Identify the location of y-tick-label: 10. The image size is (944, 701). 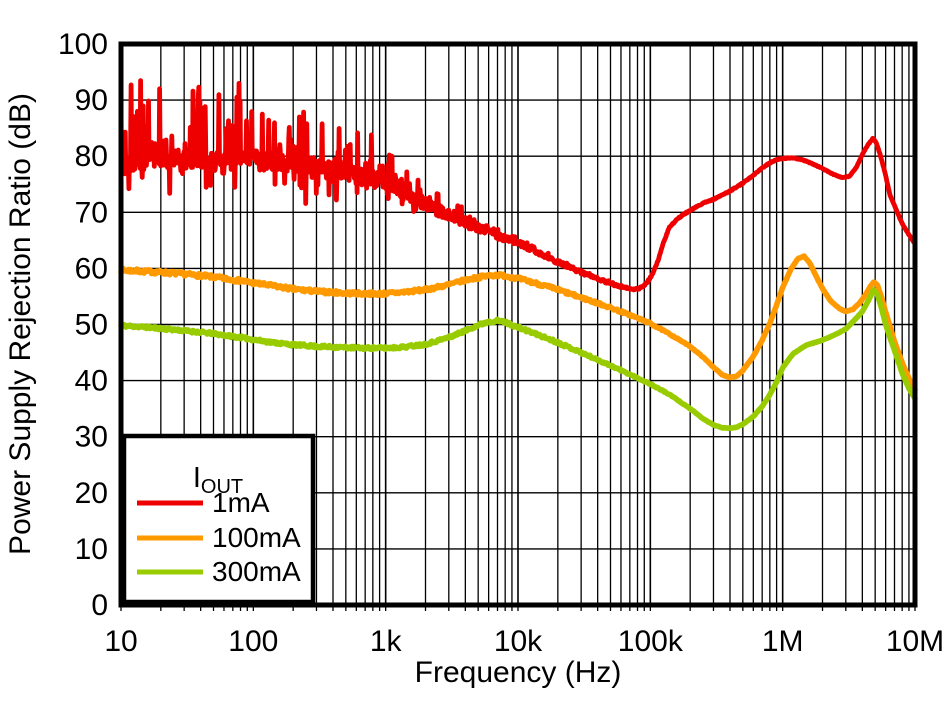
(91, 549).